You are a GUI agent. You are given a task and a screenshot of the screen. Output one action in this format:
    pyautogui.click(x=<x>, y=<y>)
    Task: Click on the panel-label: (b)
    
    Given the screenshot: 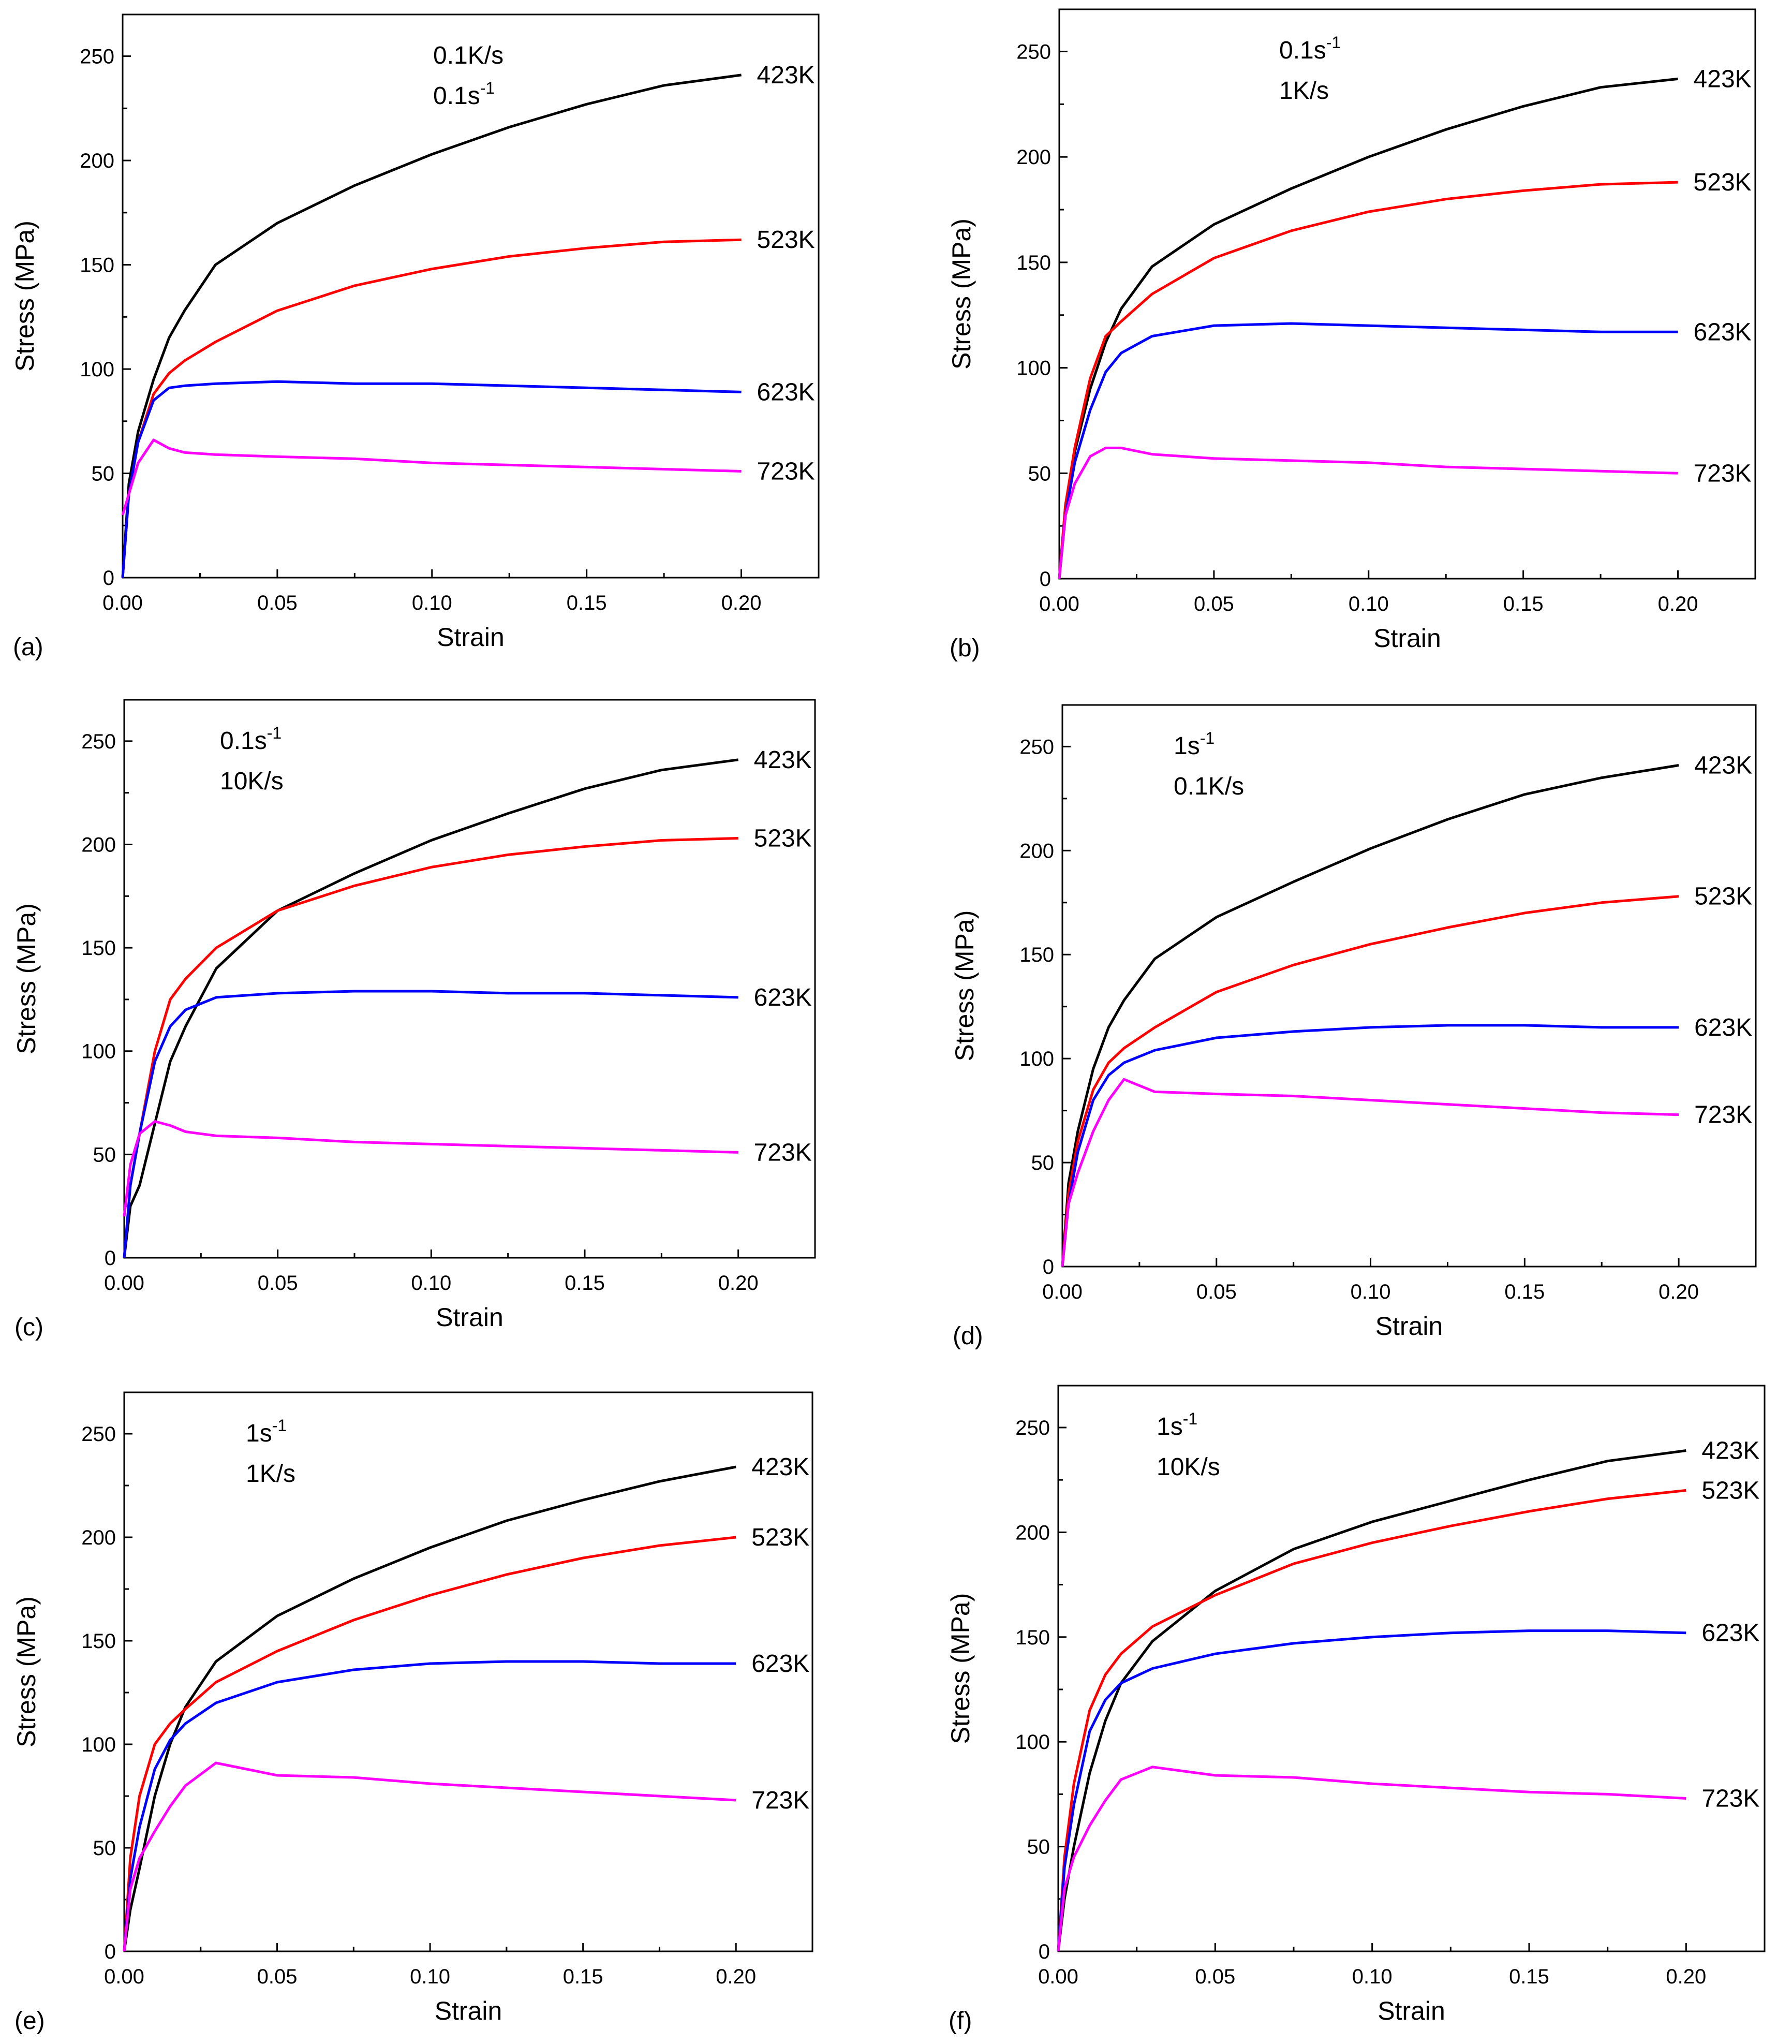 What is the action you would take?
    pyautogui.click(x=965, y=648)
    